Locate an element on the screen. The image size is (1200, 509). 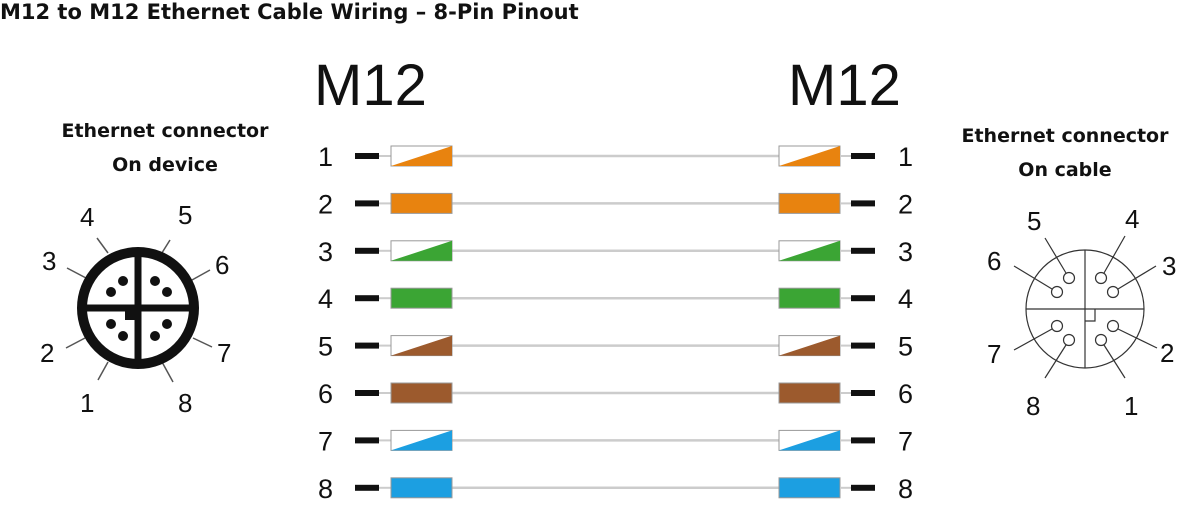
left-pin-label: 8 is located at coordinates (325, 489).